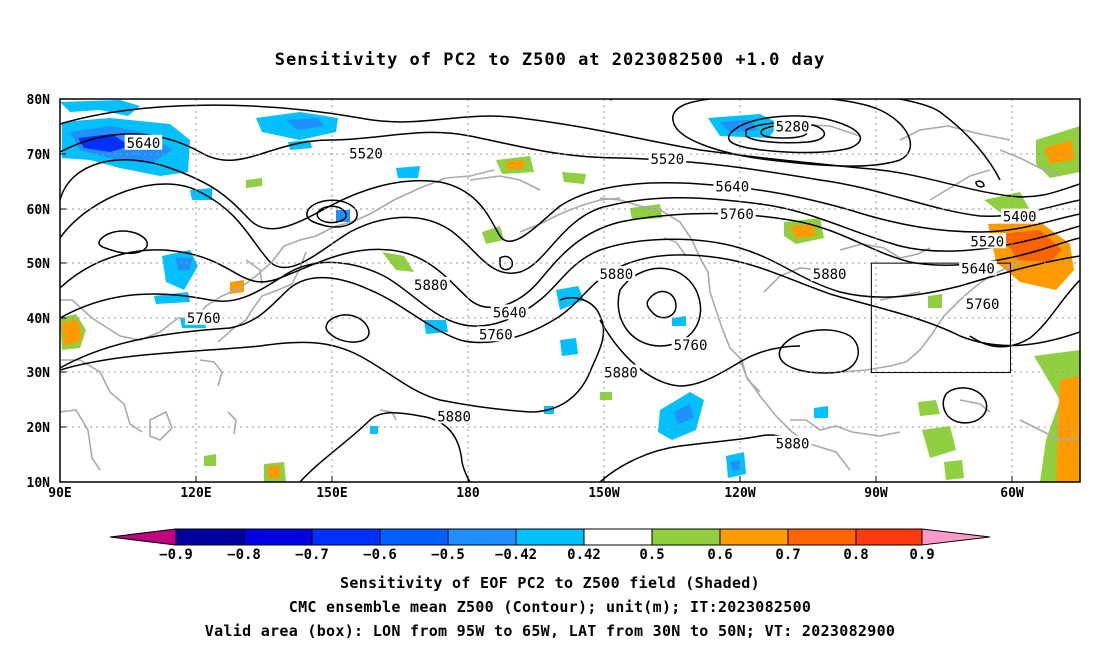  Describe the element at coordinates (448, 555) in the screenshot. I see `colorbar-label: −0.5` at that location.